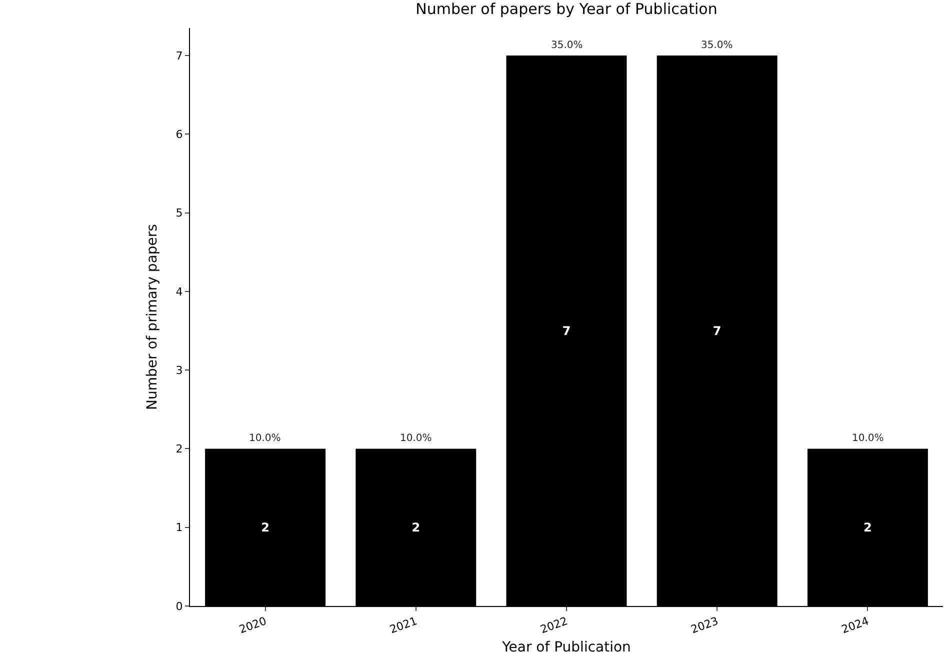 The height and width of the screenshot is (666, 945). What do you see at coordinates (179, 135) in the screenshot?
I see `y-tick-label: 6` at bounding box center [179, 135].